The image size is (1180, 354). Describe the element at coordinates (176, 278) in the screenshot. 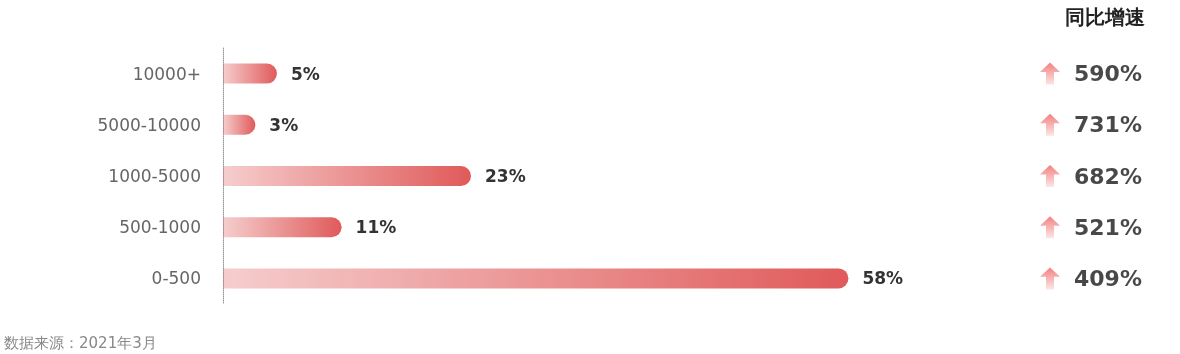

I see `y-tick-label: 0-500` at that location.